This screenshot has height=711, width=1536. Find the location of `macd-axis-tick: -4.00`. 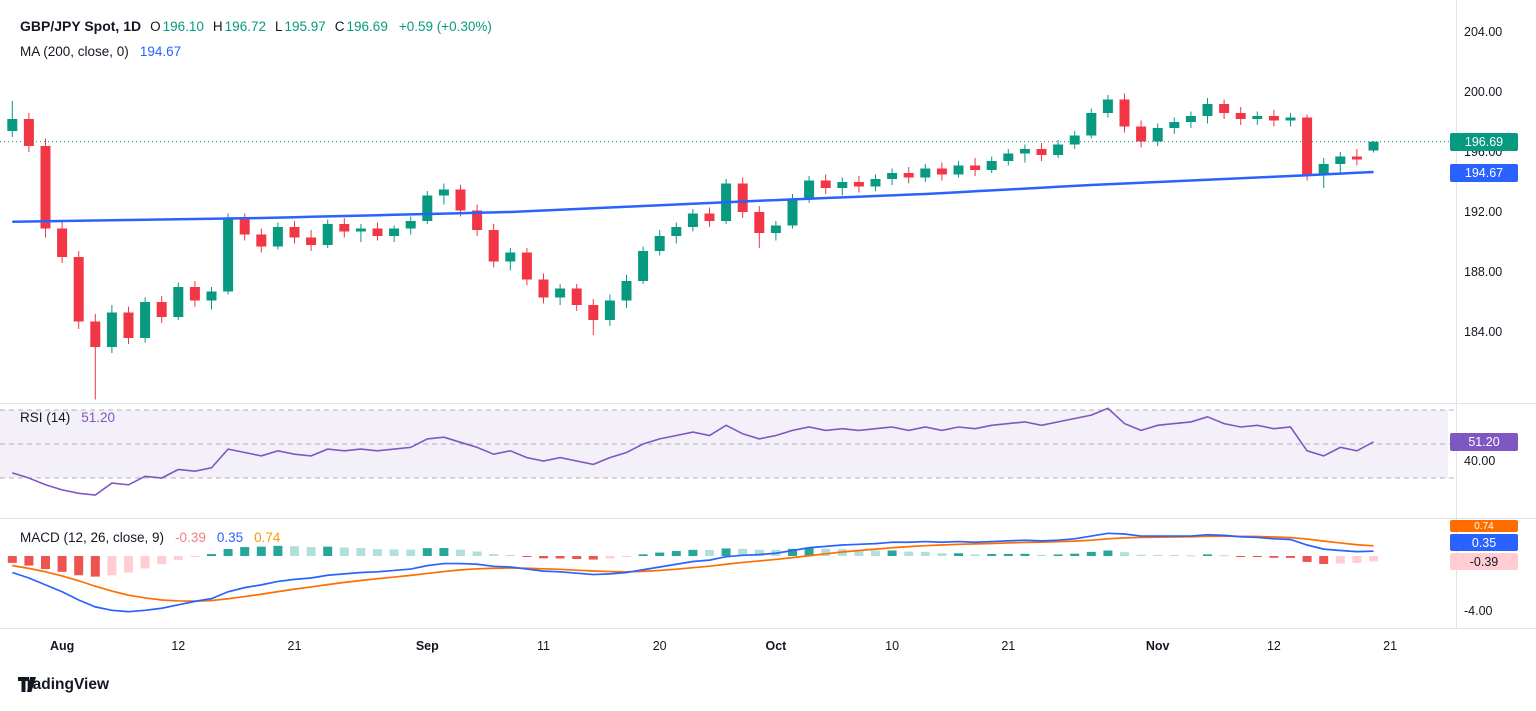

macd-axis-tick: -4.00 is located at coordinates (1478, 611).